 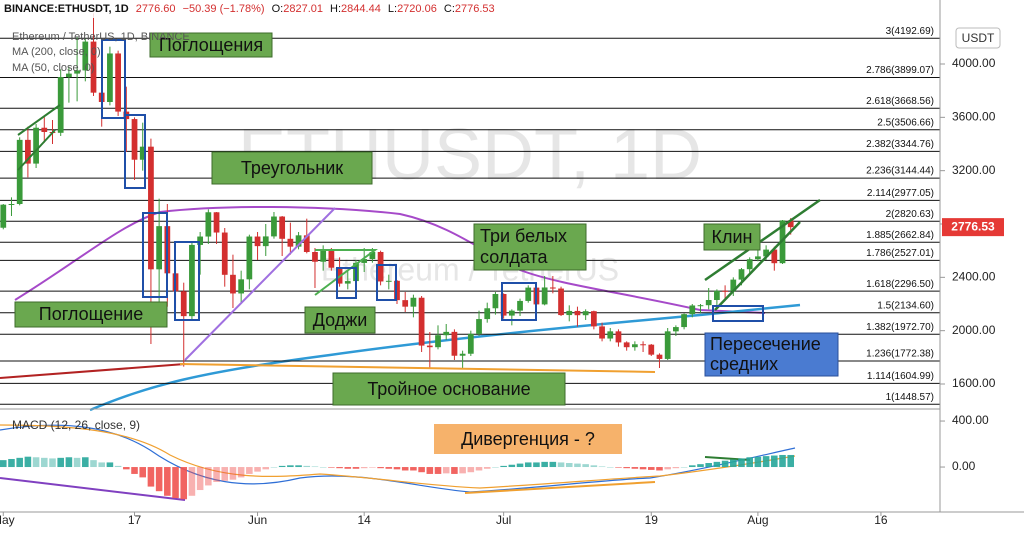 I want to click on price-axis, so click(x=982, y=269).